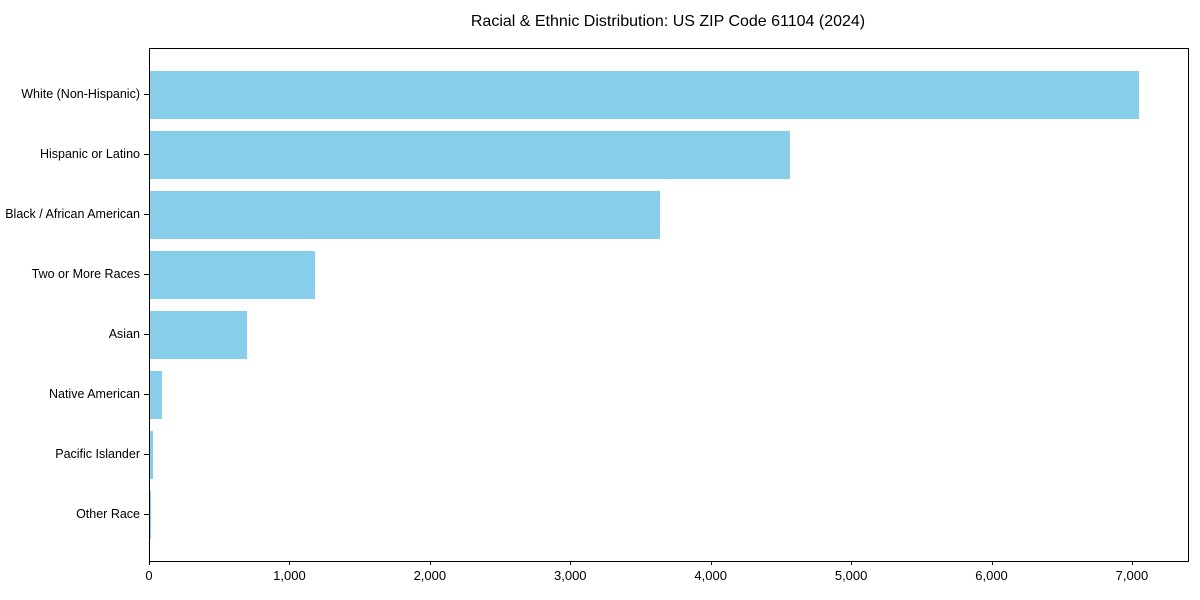 The width and height of the screenshot is (1200, 600). I want to click on bar-black-african-american, so click(405, 215).